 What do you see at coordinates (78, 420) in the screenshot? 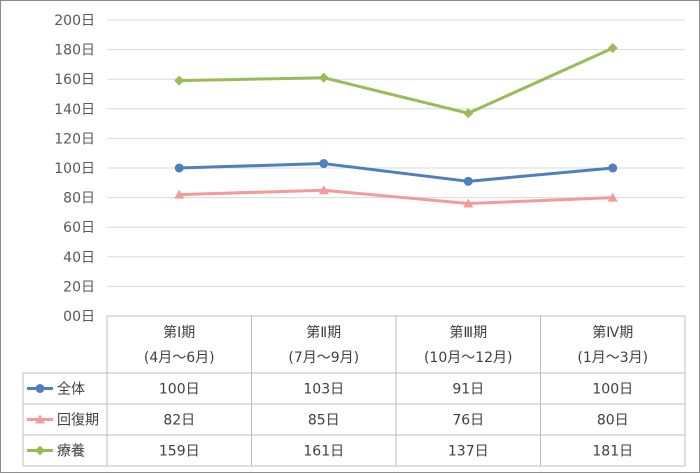
I see `series-2-legend-name: 回復期` at bounding box center [78, 420].